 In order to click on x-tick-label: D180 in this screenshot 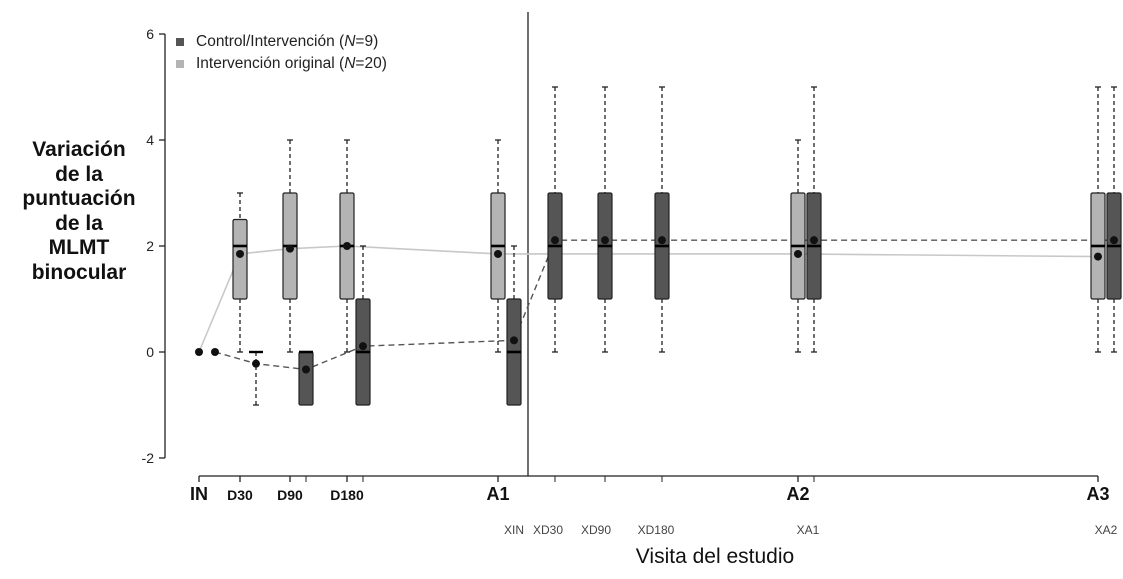, I will do `click(347, 495)`.